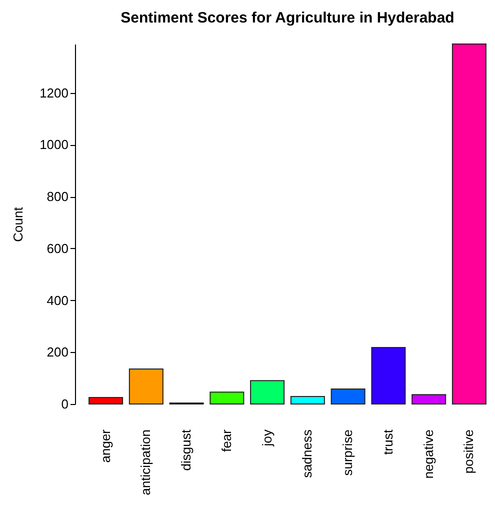 The image size is (495, 510). Describe the element at coordinates (57, 352) in the screenshot. I see `y-tick-label: 200` at that location.